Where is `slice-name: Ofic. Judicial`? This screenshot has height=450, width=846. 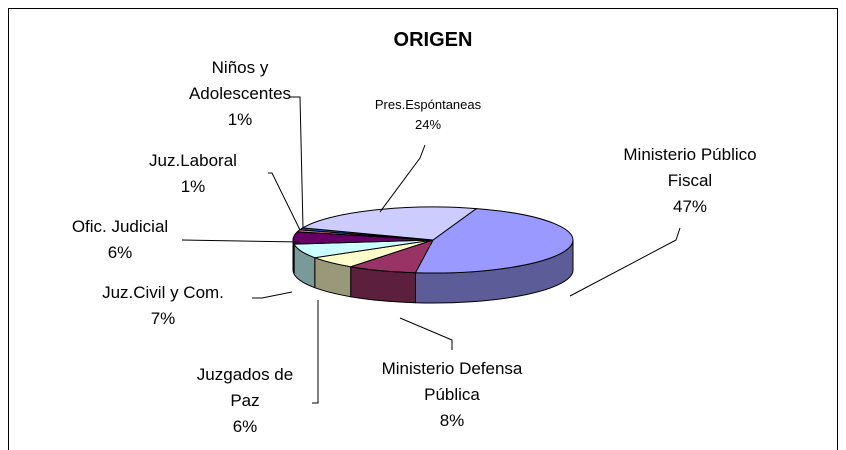
slice-name: Ofic. Judicial is located at coordinates (120, 226).